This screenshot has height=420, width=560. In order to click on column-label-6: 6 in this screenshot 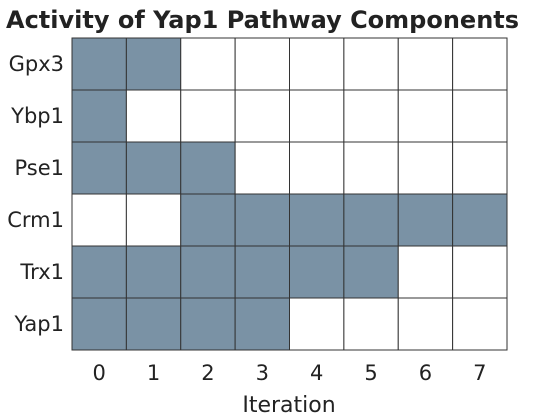, I will do `click(425, 373)`.